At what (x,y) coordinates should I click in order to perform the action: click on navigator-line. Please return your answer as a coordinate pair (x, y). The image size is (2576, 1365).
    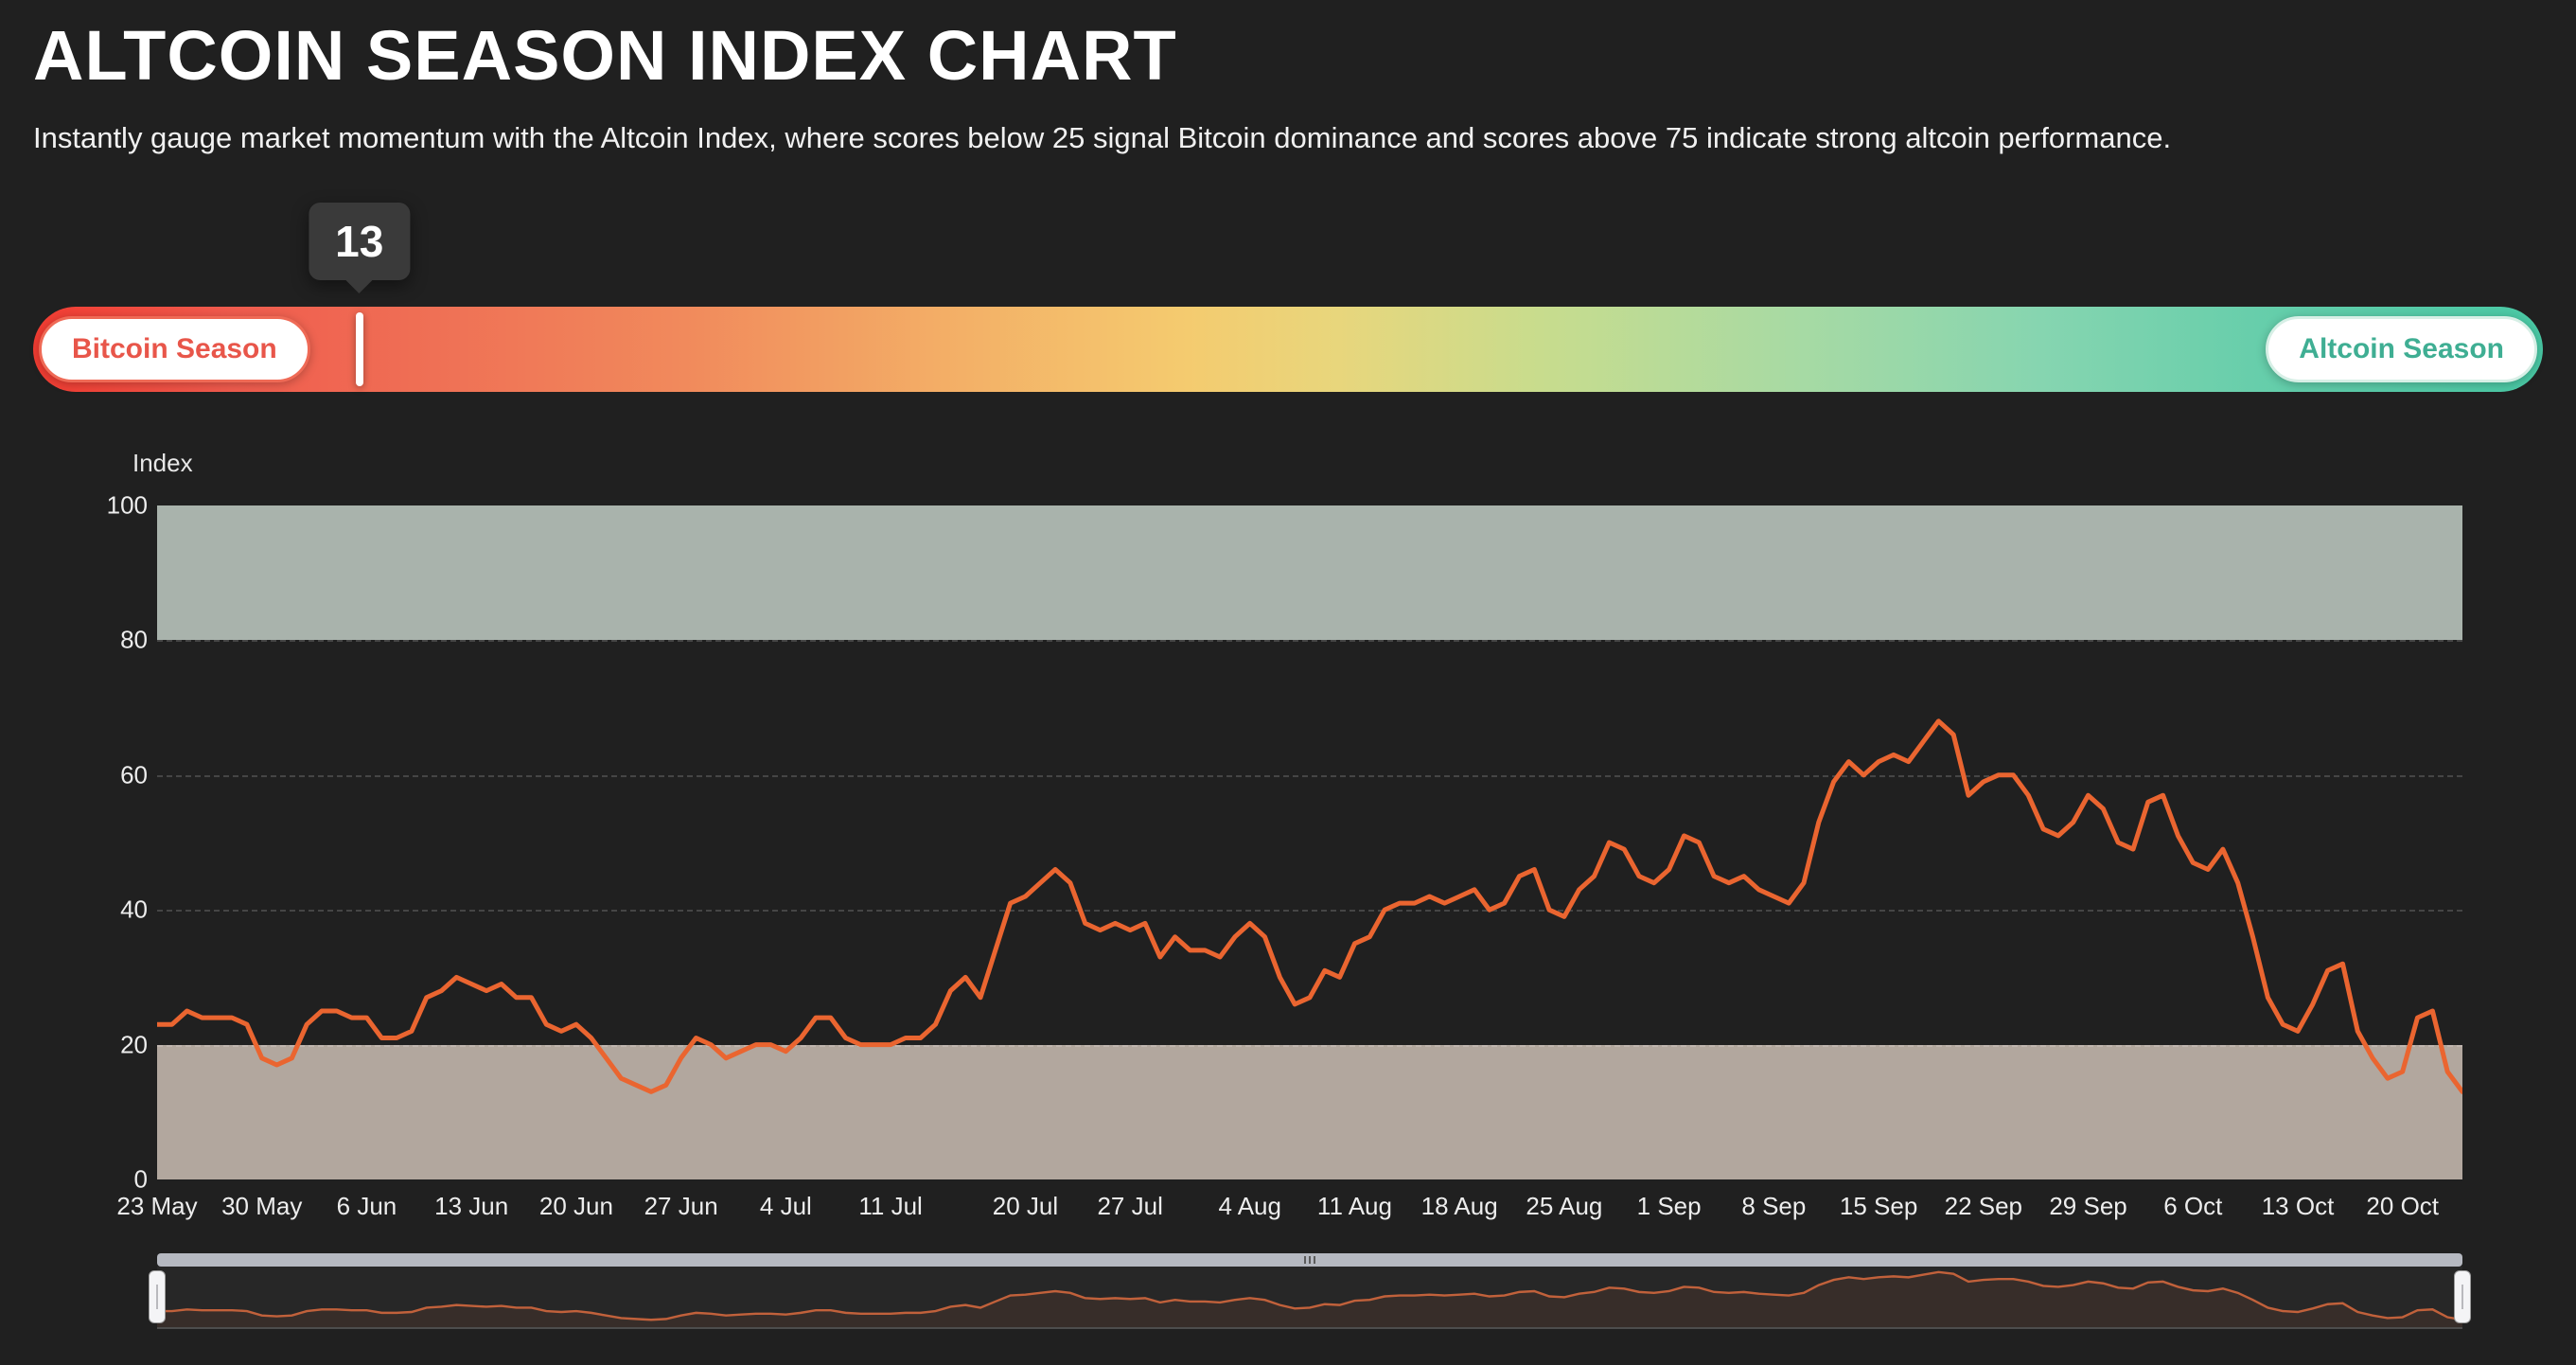
    Looking at the image, I should click on (1309, 1295).